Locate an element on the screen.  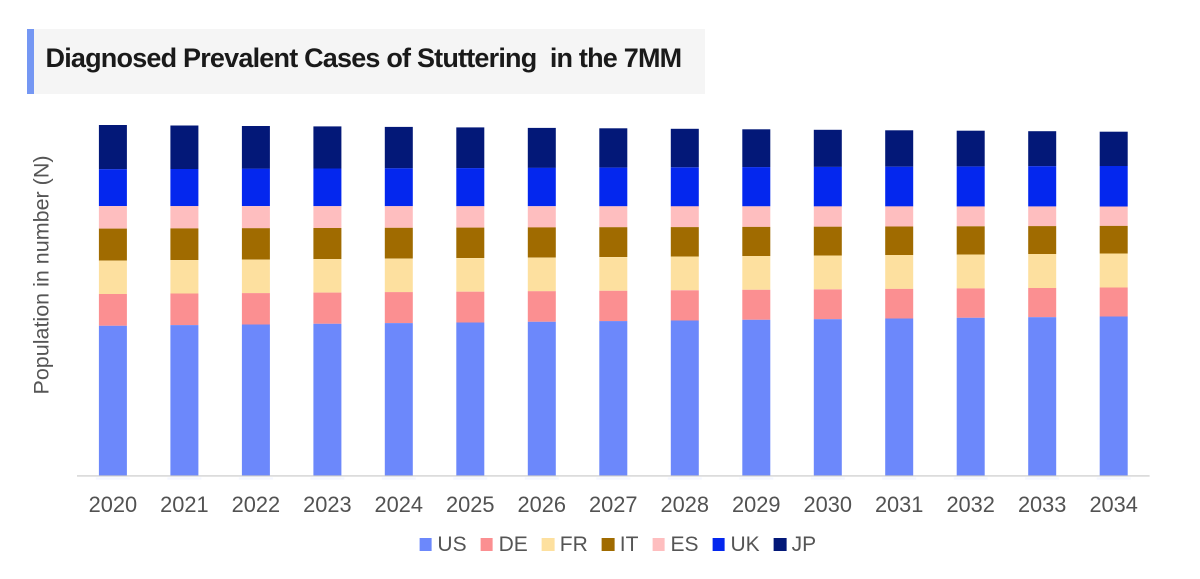
svg-text: 2028 is located at coordinates (685, 504).